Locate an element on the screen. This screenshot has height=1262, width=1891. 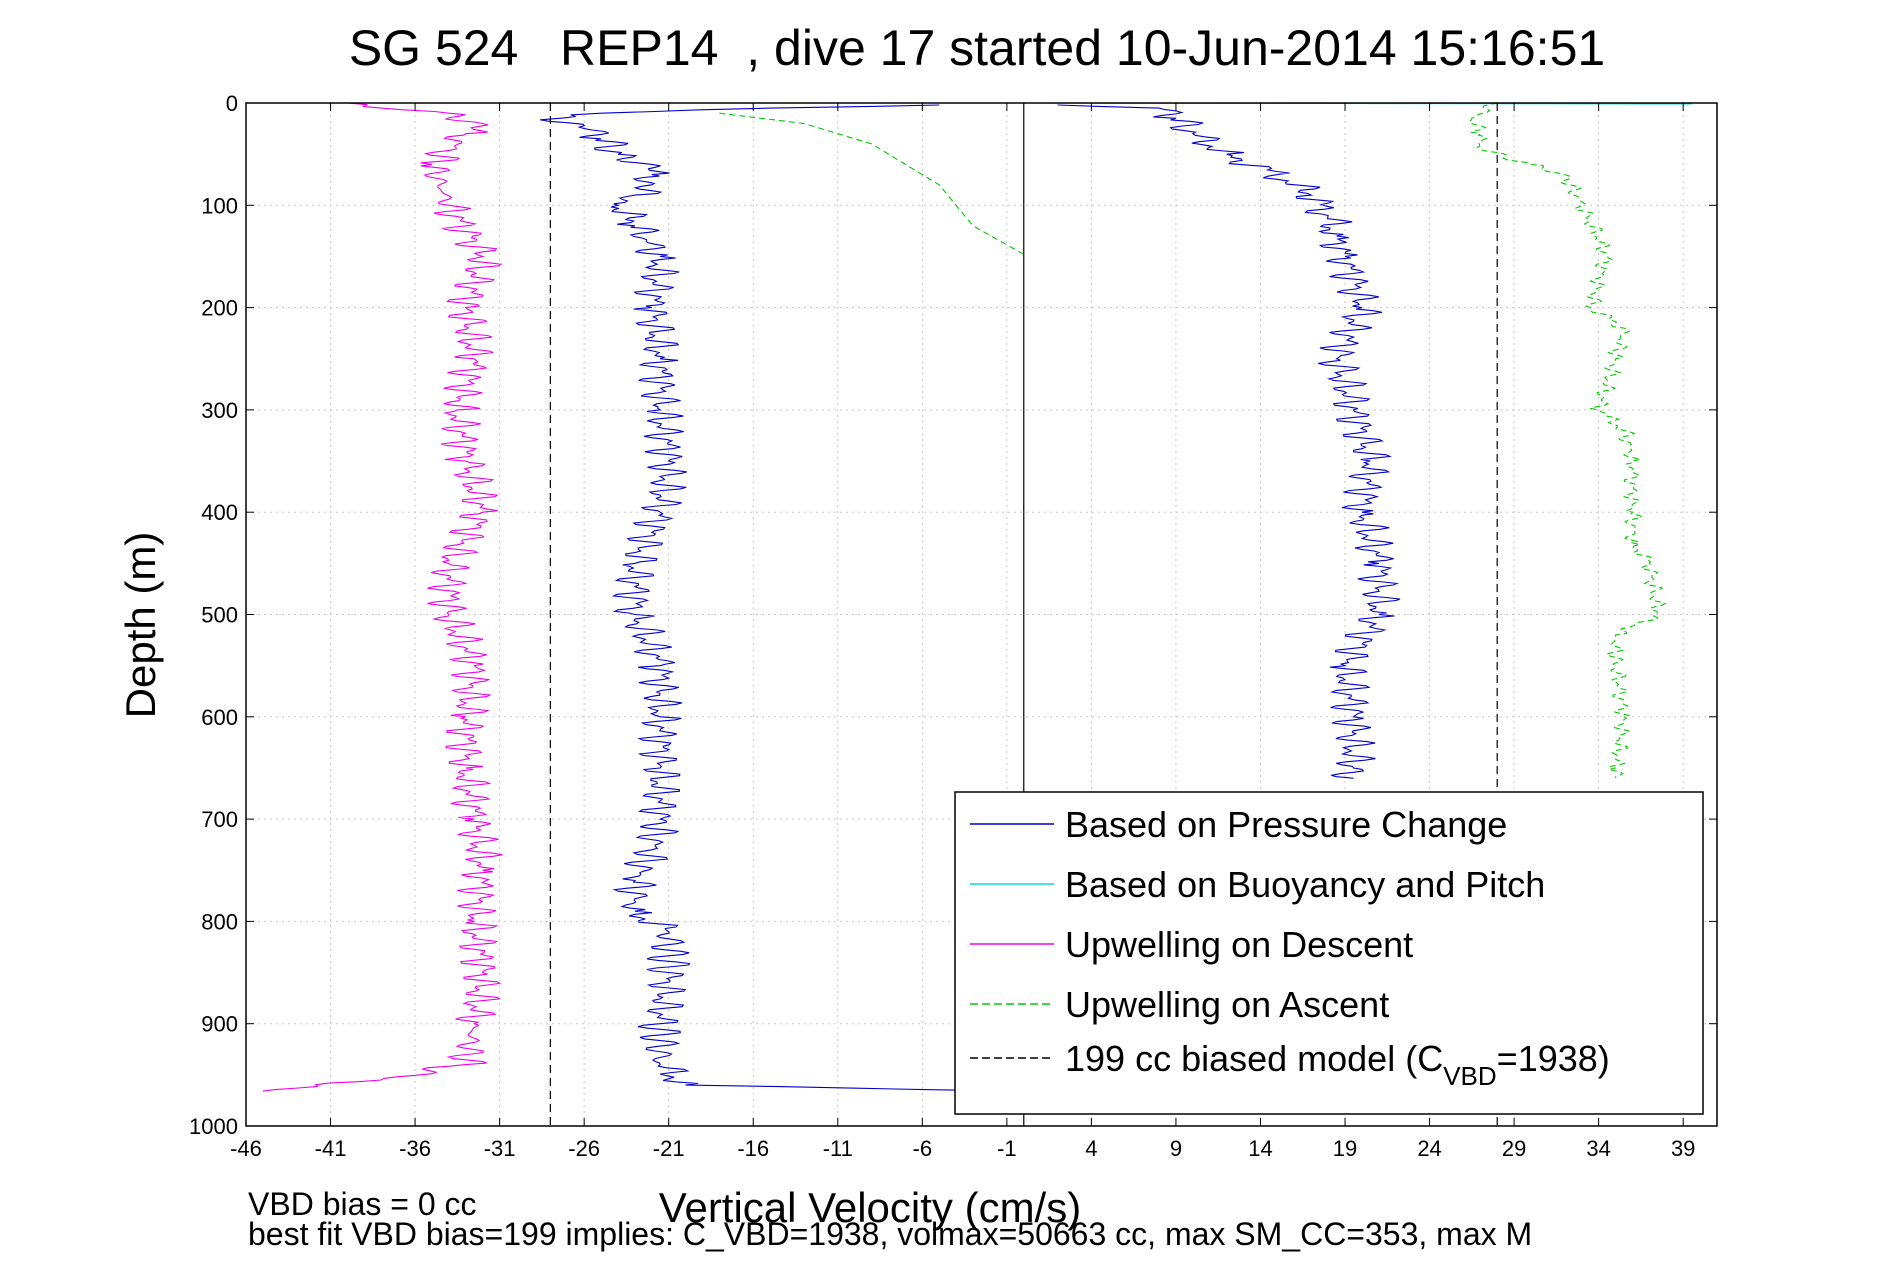
x-tick-label-10: 4 is located at coordinates (1091, 1148).